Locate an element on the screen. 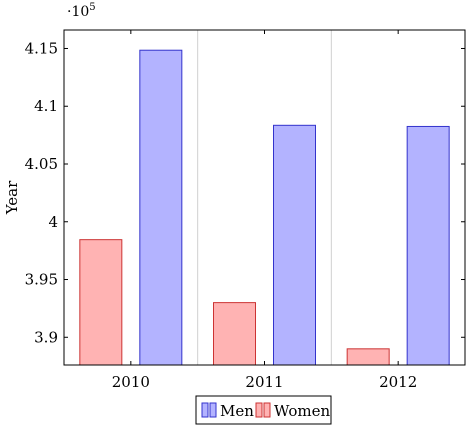 The width and height of the screenshot is (474, 432). y-tick-label: 4 is located at coordinates (53, 222).